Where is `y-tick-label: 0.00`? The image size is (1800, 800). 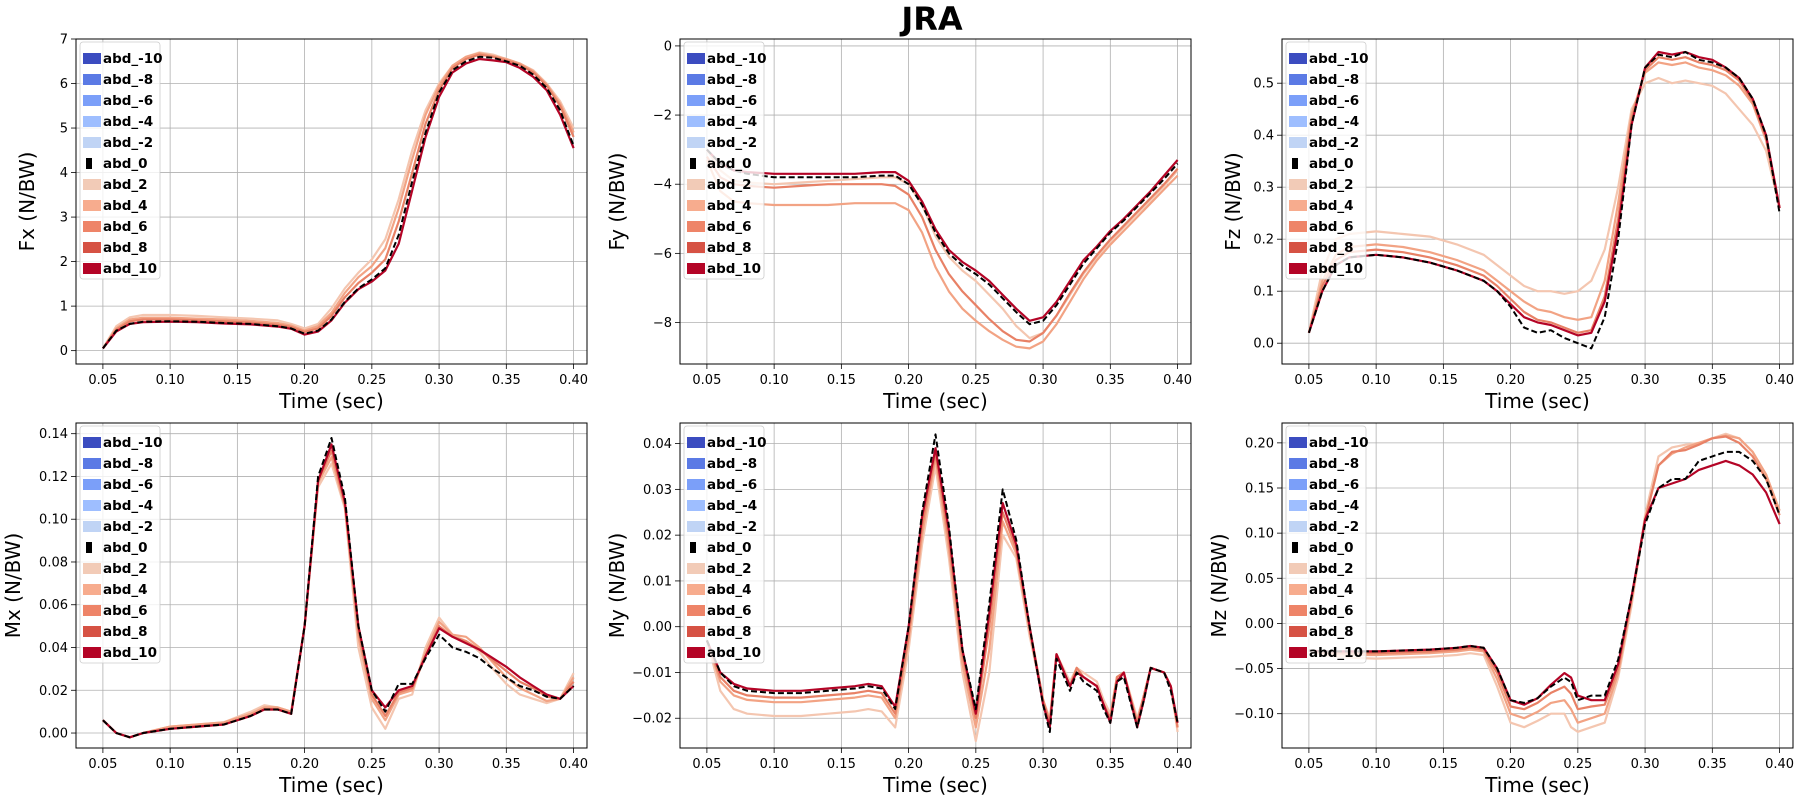
y-tick-label: 0.00 is located at coordinates (1259, 624).